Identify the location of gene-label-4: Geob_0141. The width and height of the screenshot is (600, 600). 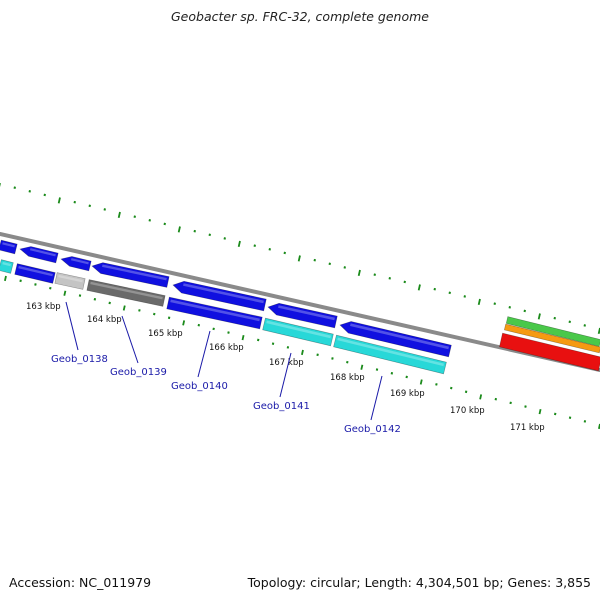
(281, 382).